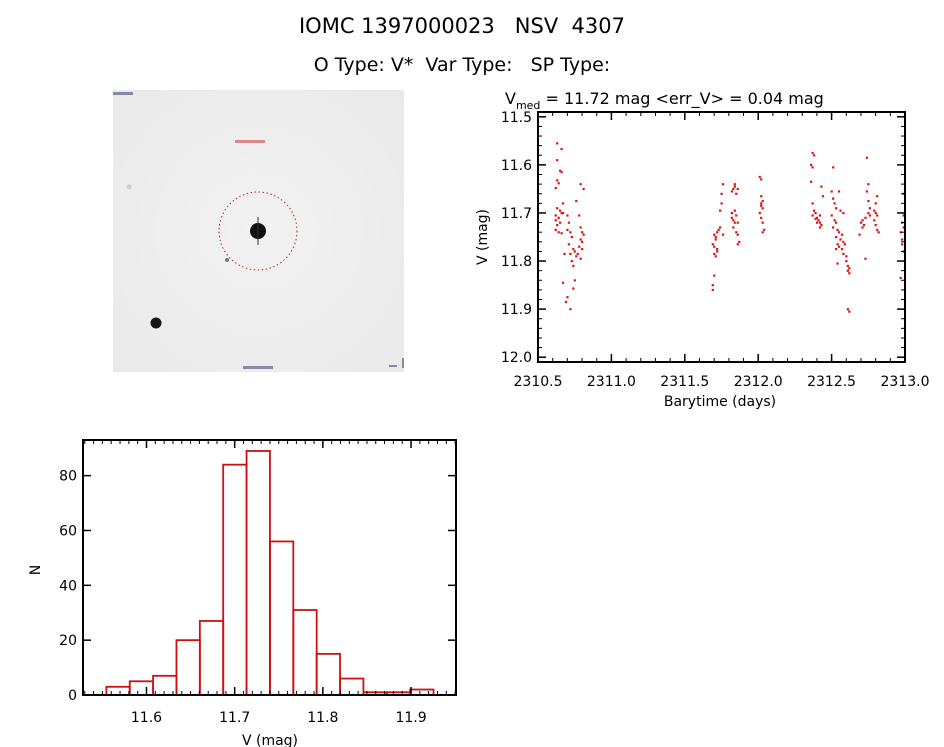 The width and height of the screenshot is (944, 747). Describe the element at coordinates (146, 718) in the screenshot. I see `x-tick-label: 11.6` at that location.